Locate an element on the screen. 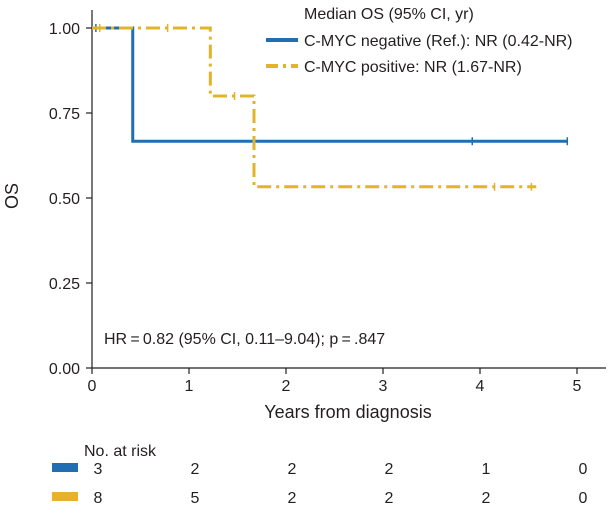 This screenshot has width=612, height=516. y-ticks: 0.00 0.25 0.50 0.75 1.00 is located at coordinates (70, 199).